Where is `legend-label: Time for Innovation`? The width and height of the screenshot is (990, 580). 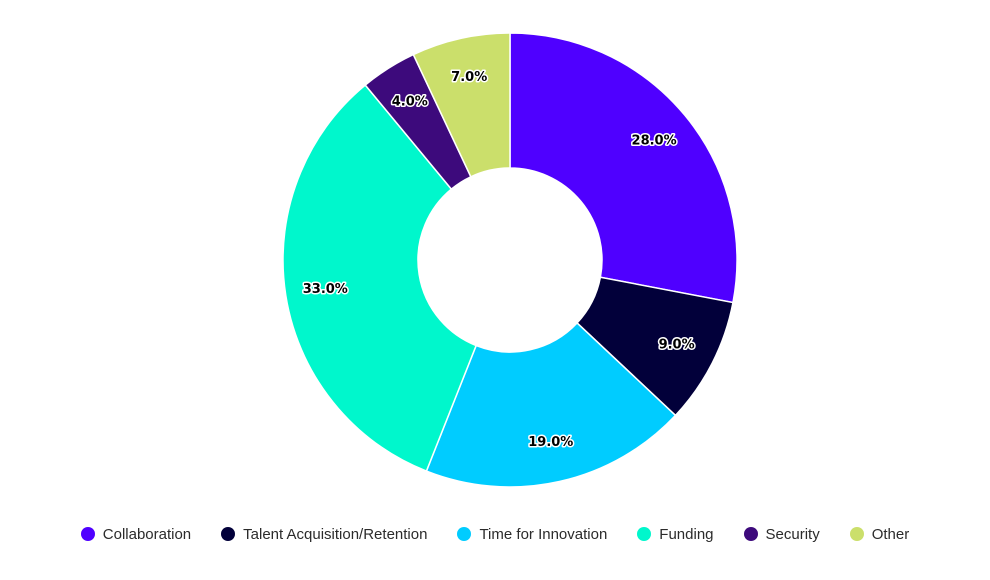
legend-label: Time for Innovation is located at coordinates (543, 534).